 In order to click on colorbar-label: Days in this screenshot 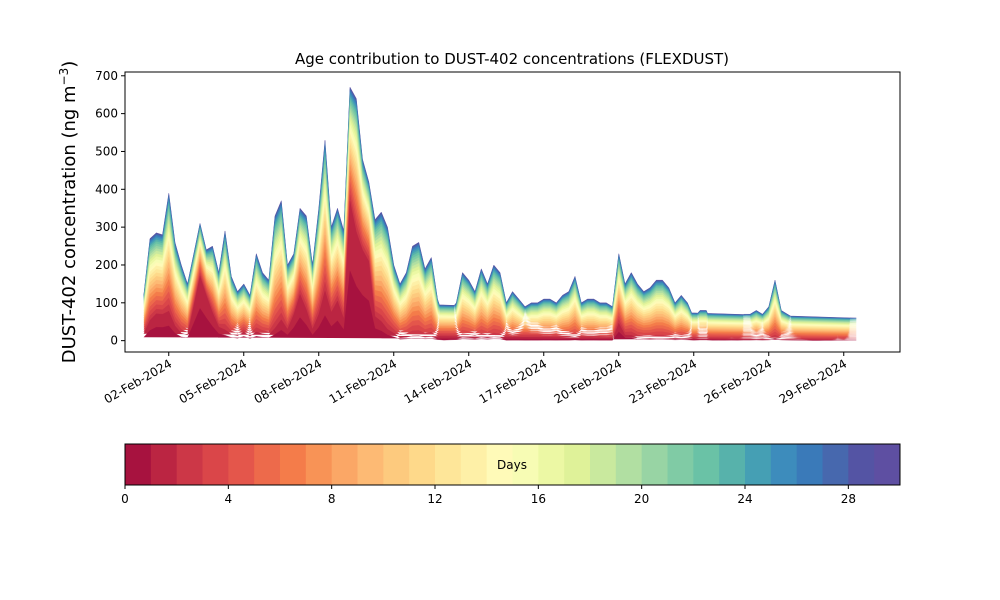, I will do `click(512, 465)`.